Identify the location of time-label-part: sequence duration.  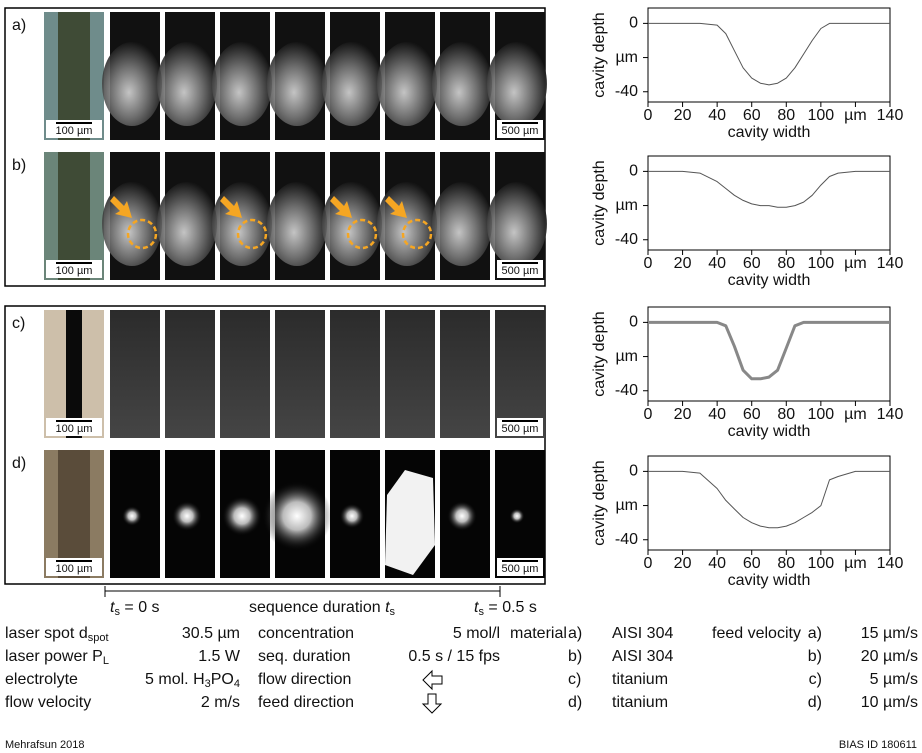
(317, 607).